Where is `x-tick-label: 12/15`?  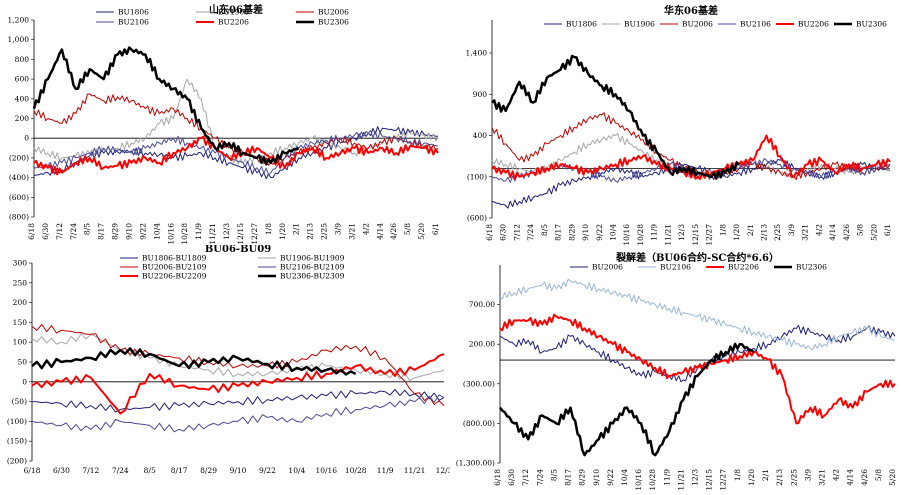
x-tick-label: 12/15 is located at coordinates (709, 480).